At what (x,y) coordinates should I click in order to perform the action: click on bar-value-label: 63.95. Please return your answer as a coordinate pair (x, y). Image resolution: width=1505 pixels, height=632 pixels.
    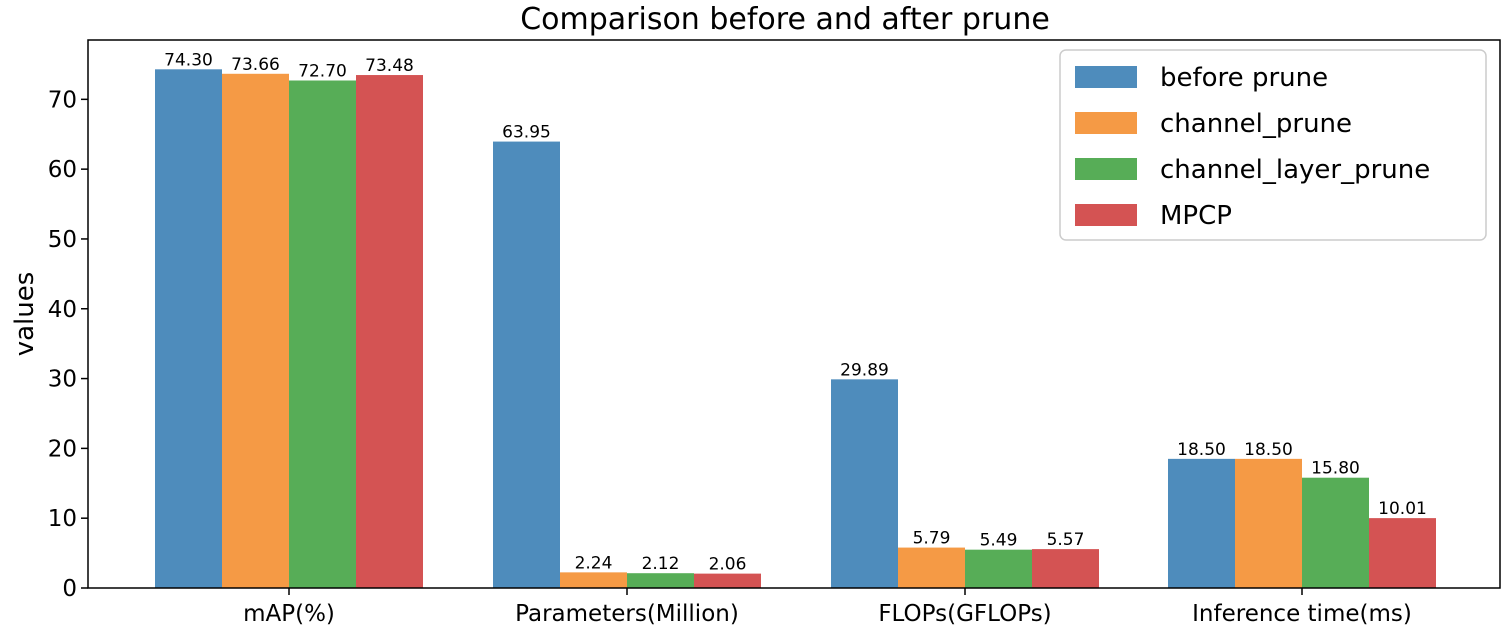
    Looking at the image, I should click on (526, 133).